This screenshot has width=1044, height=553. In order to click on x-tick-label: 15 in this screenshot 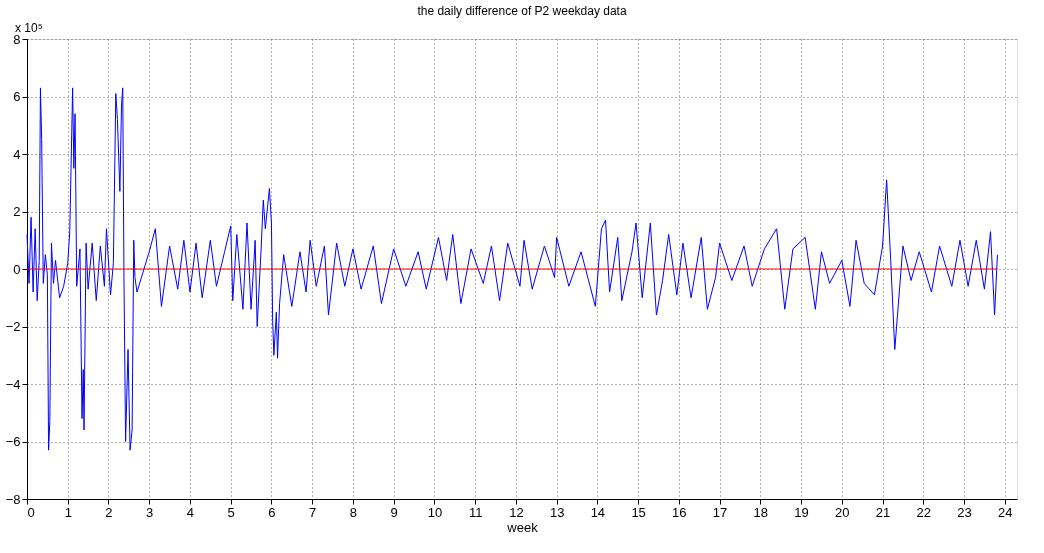, I will do `click(638, 512)`.